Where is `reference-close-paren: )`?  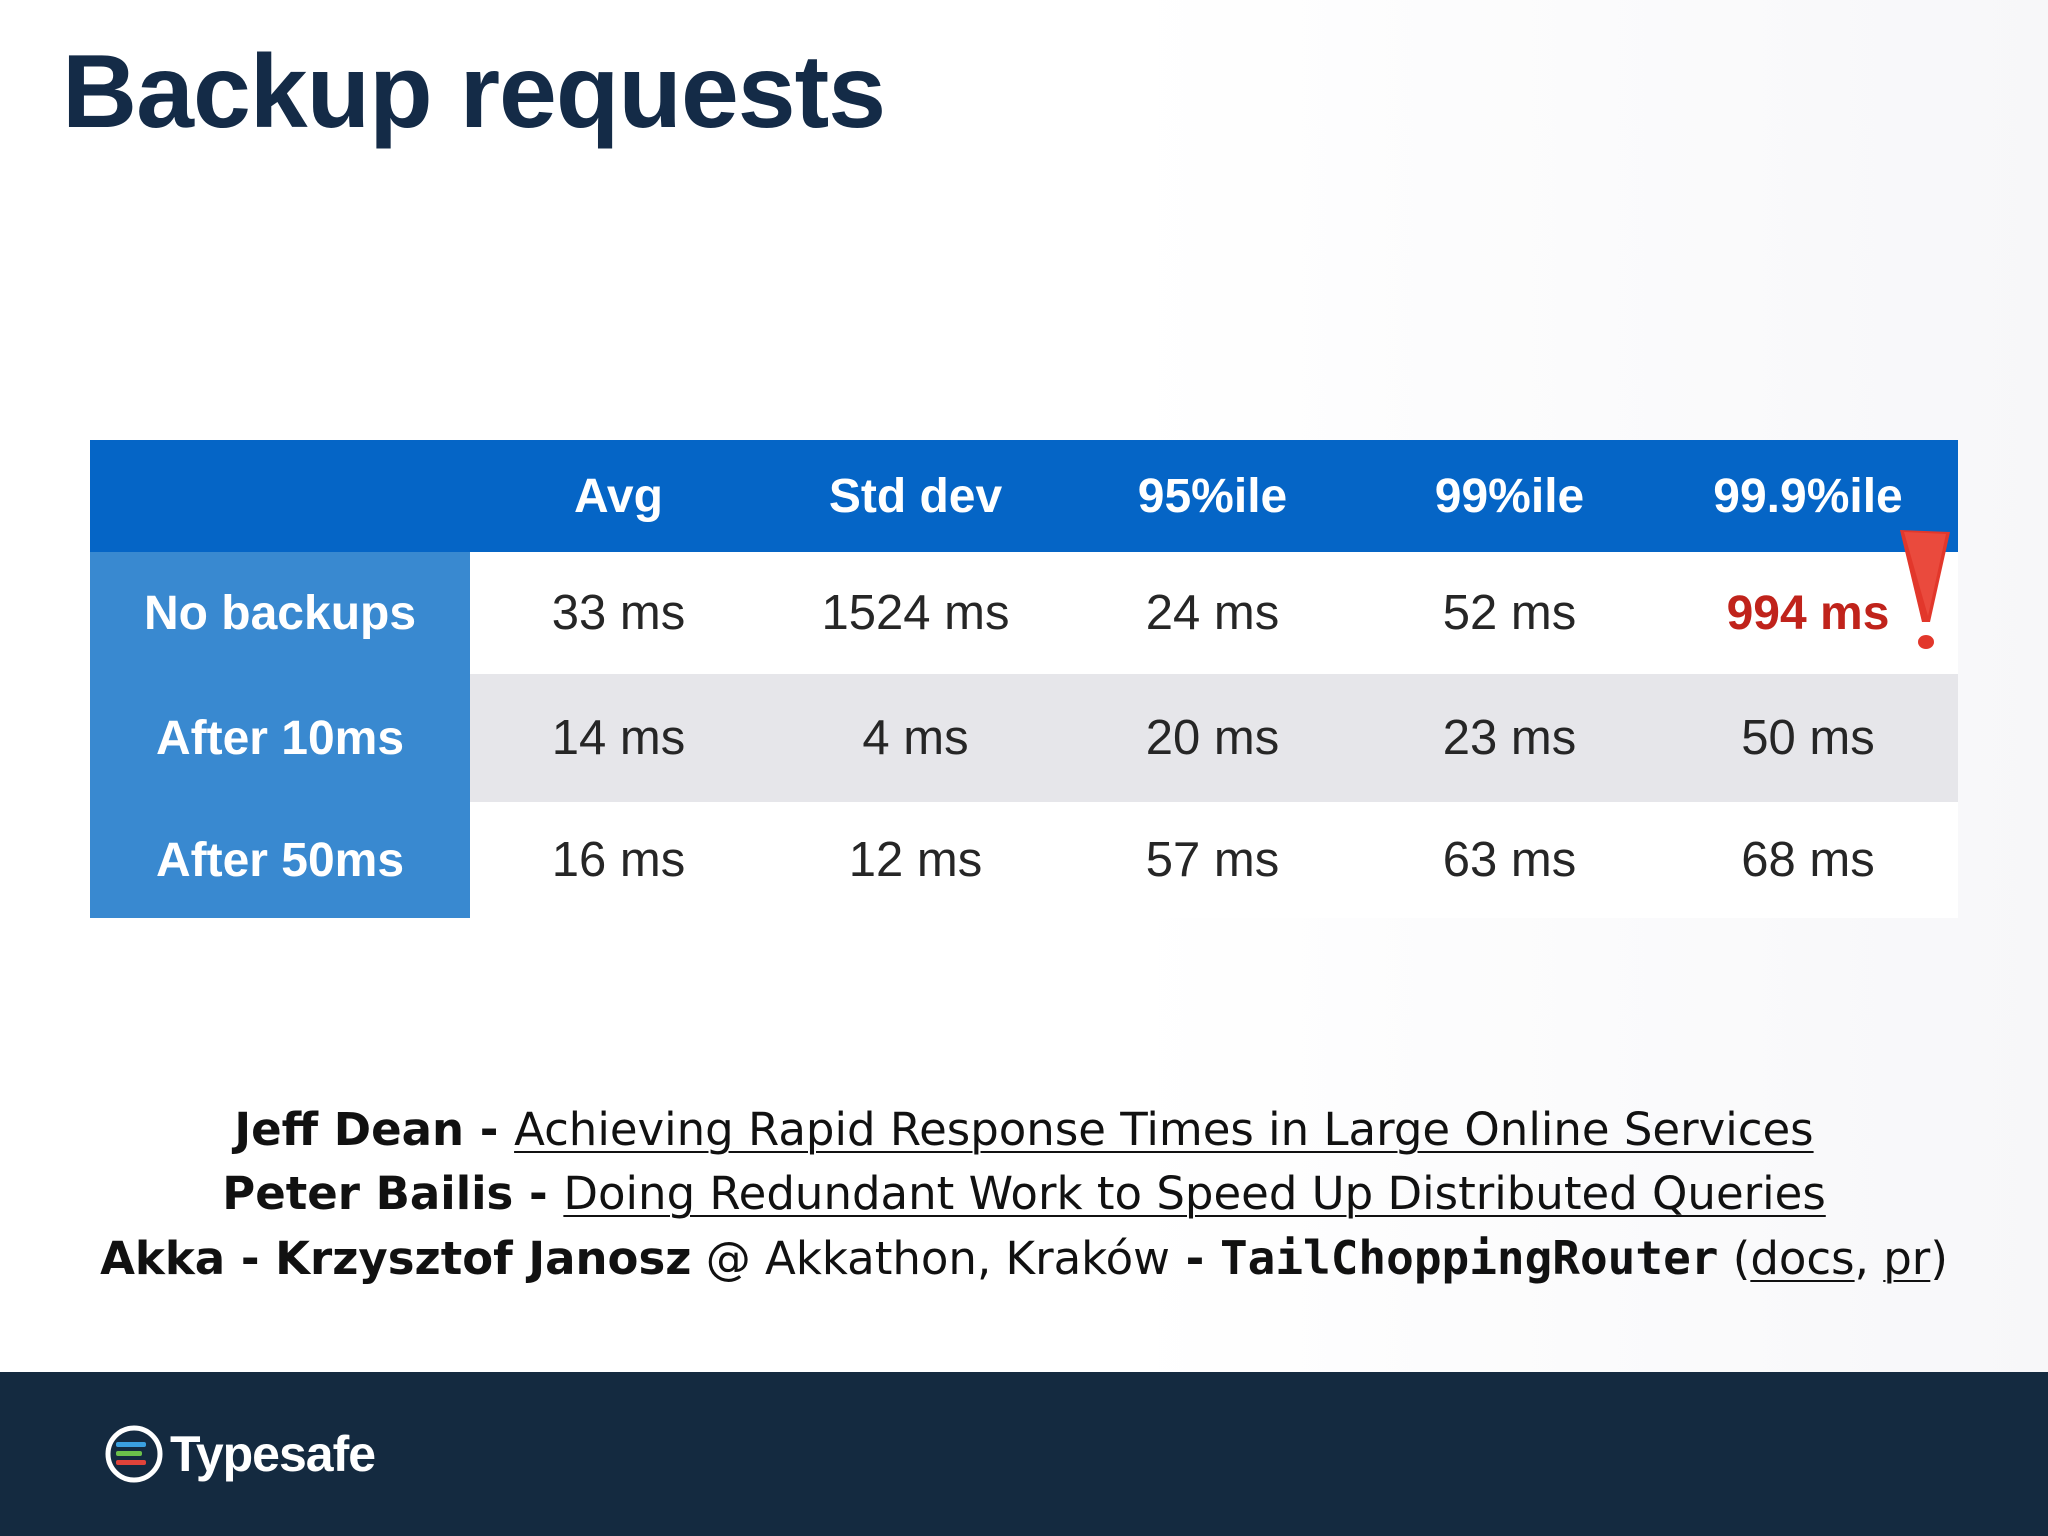 reference-close-paren: ) is located at coordinates (1939, 1258).